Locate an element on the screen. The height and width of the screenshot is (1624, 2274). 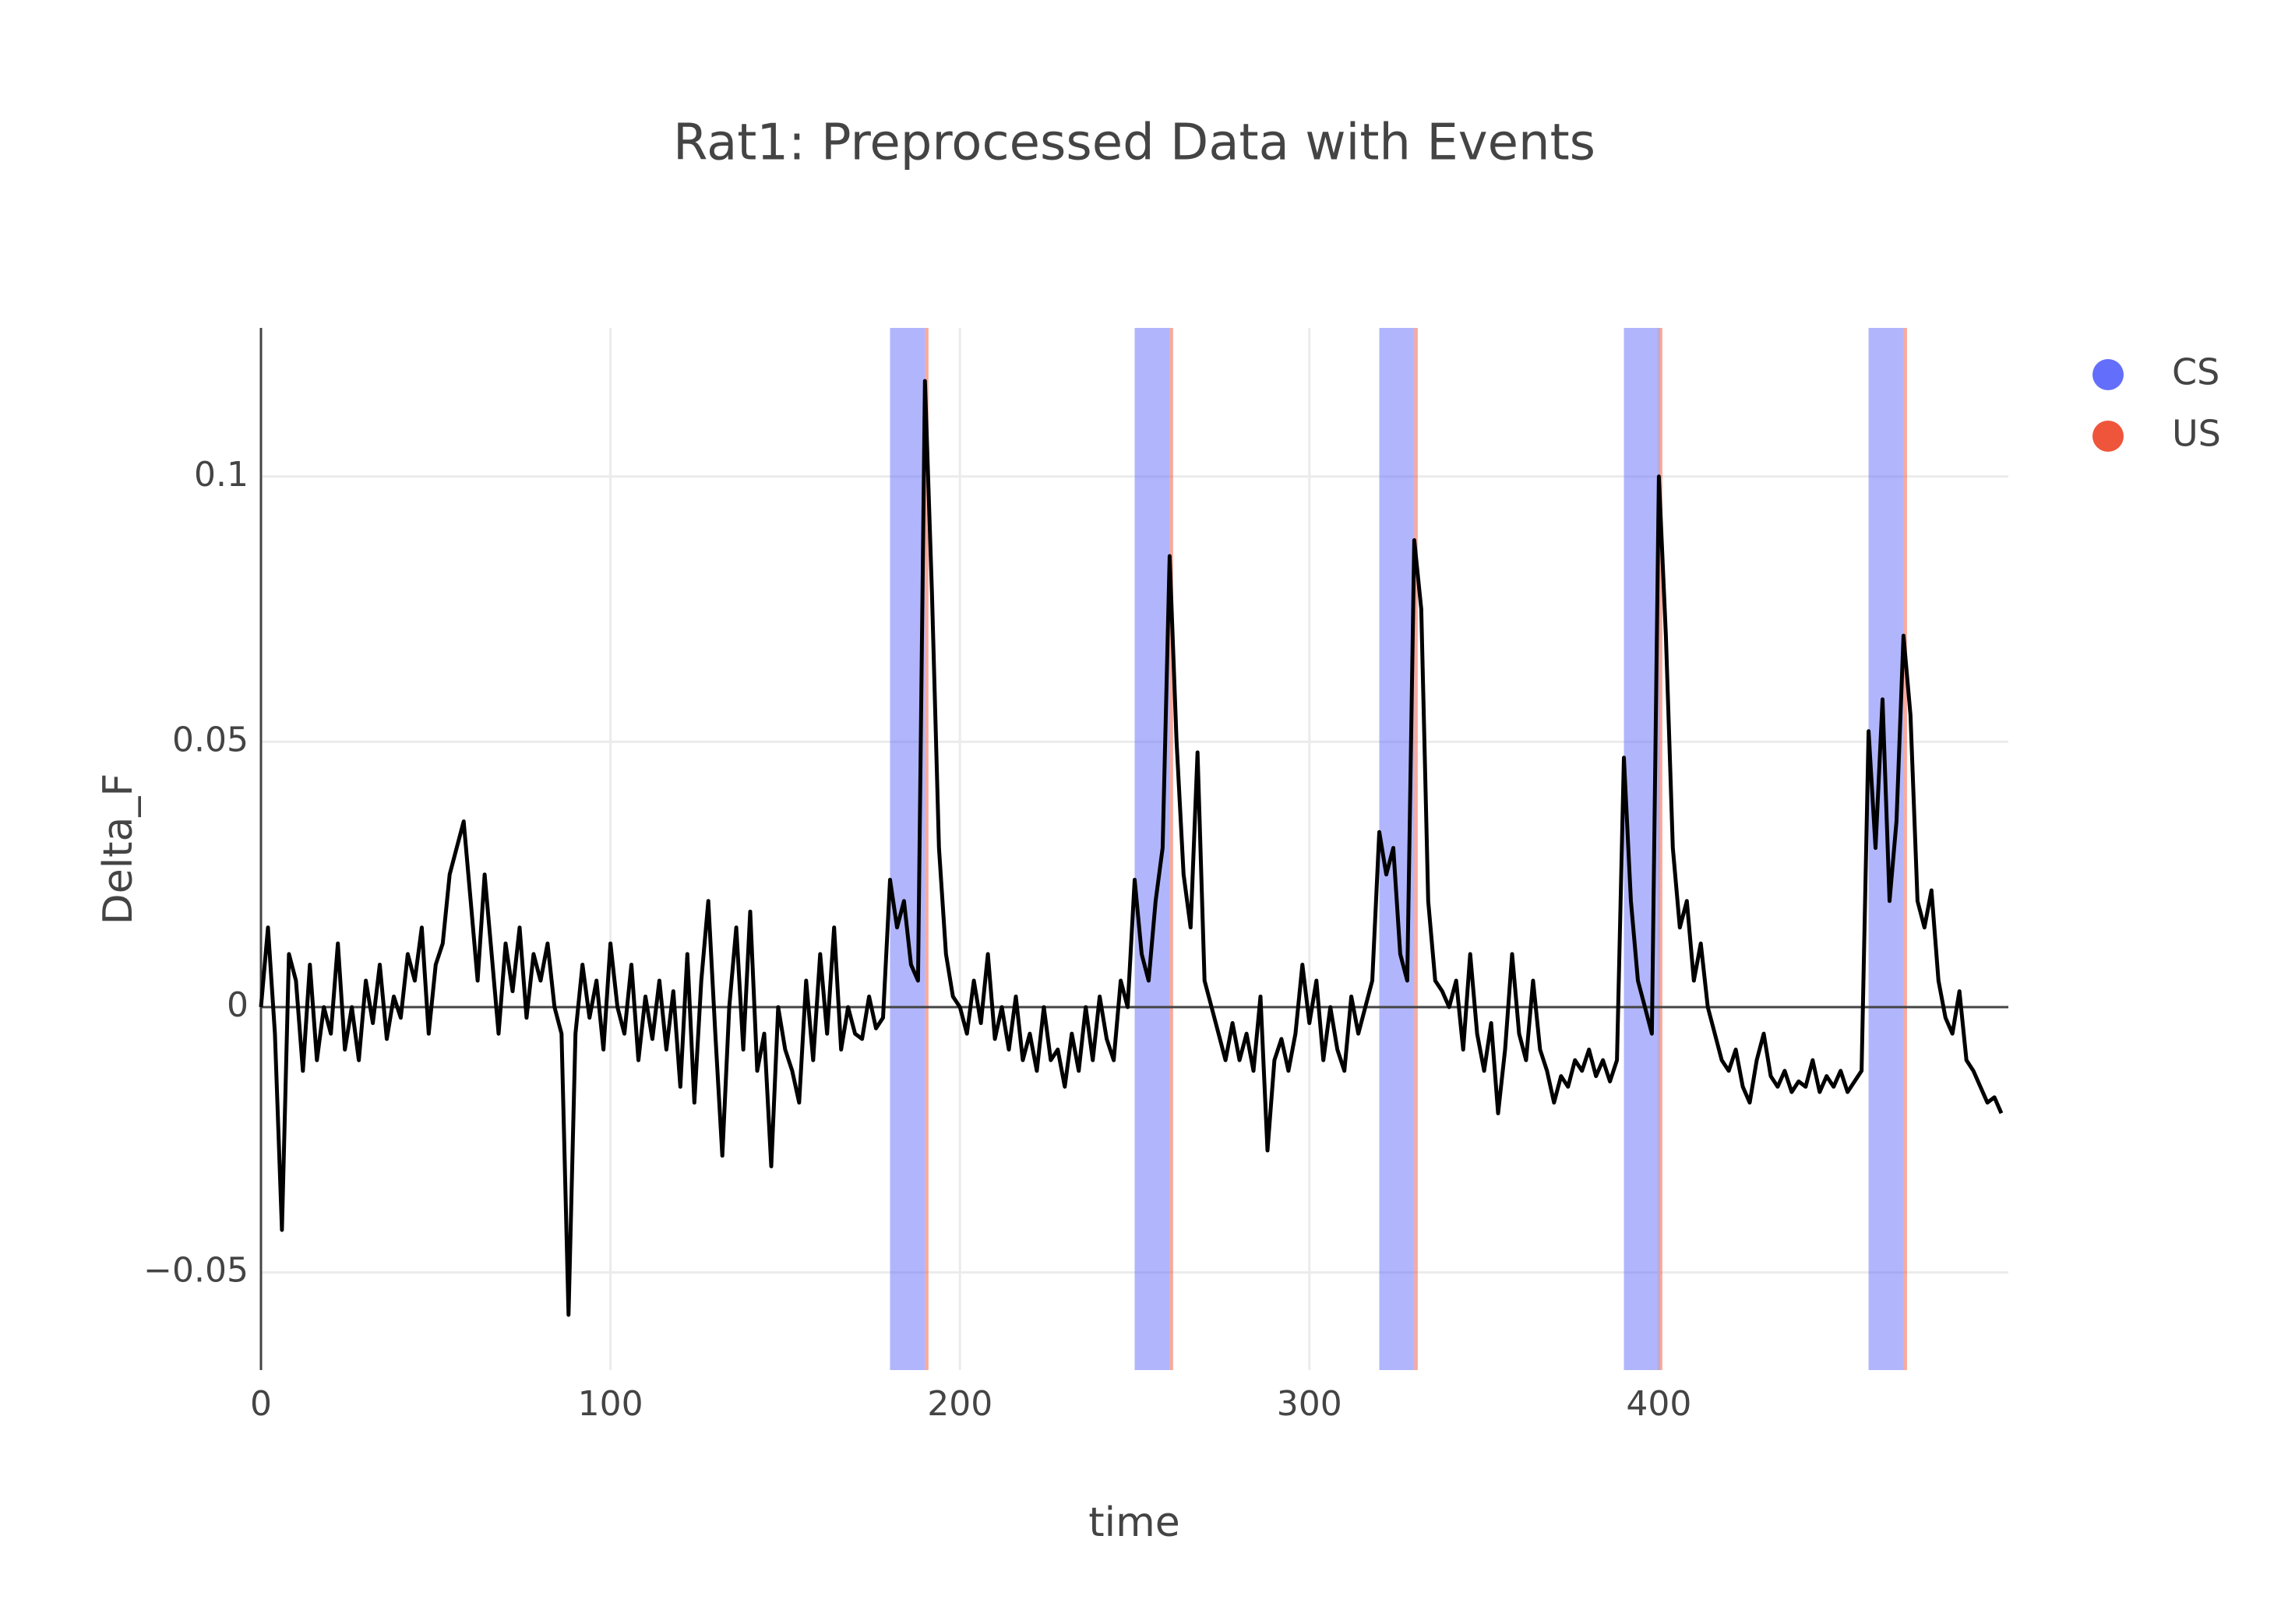
x-tick-label: 300 is located at coordinates (1309, 1404).